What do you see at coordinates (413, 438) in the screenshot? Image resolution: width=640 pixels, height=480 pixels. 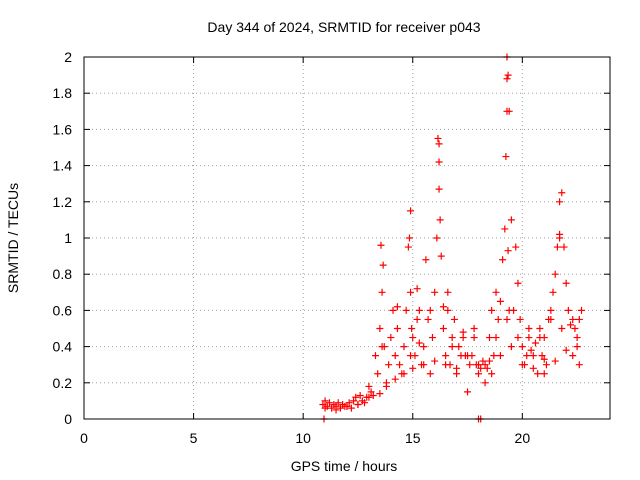 I see `x-tick-label: 15` at bounding box center [413, 438].